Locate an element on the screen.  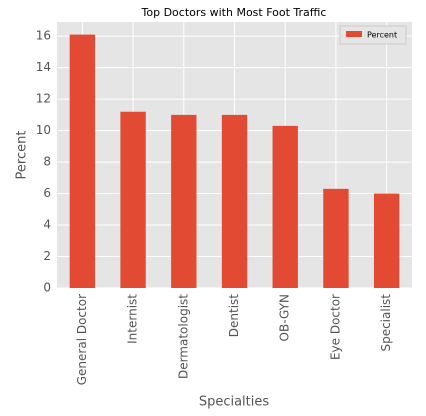
chart-title: Top Doctors with Most Foot Traffic is located at coordinates (234, 12).